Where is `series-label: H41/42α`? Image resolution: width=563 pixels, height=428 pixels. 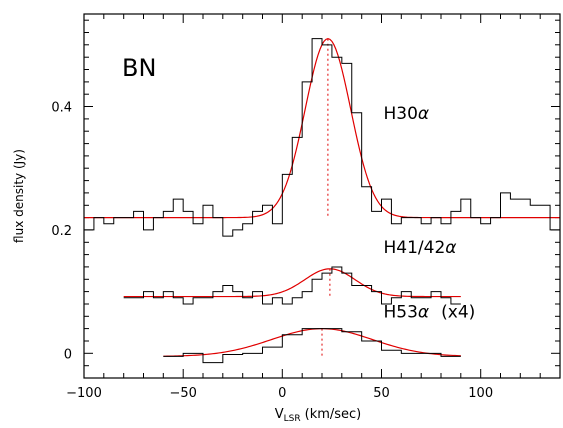 series-label: H41/42α is located at coordinates (420, 248).